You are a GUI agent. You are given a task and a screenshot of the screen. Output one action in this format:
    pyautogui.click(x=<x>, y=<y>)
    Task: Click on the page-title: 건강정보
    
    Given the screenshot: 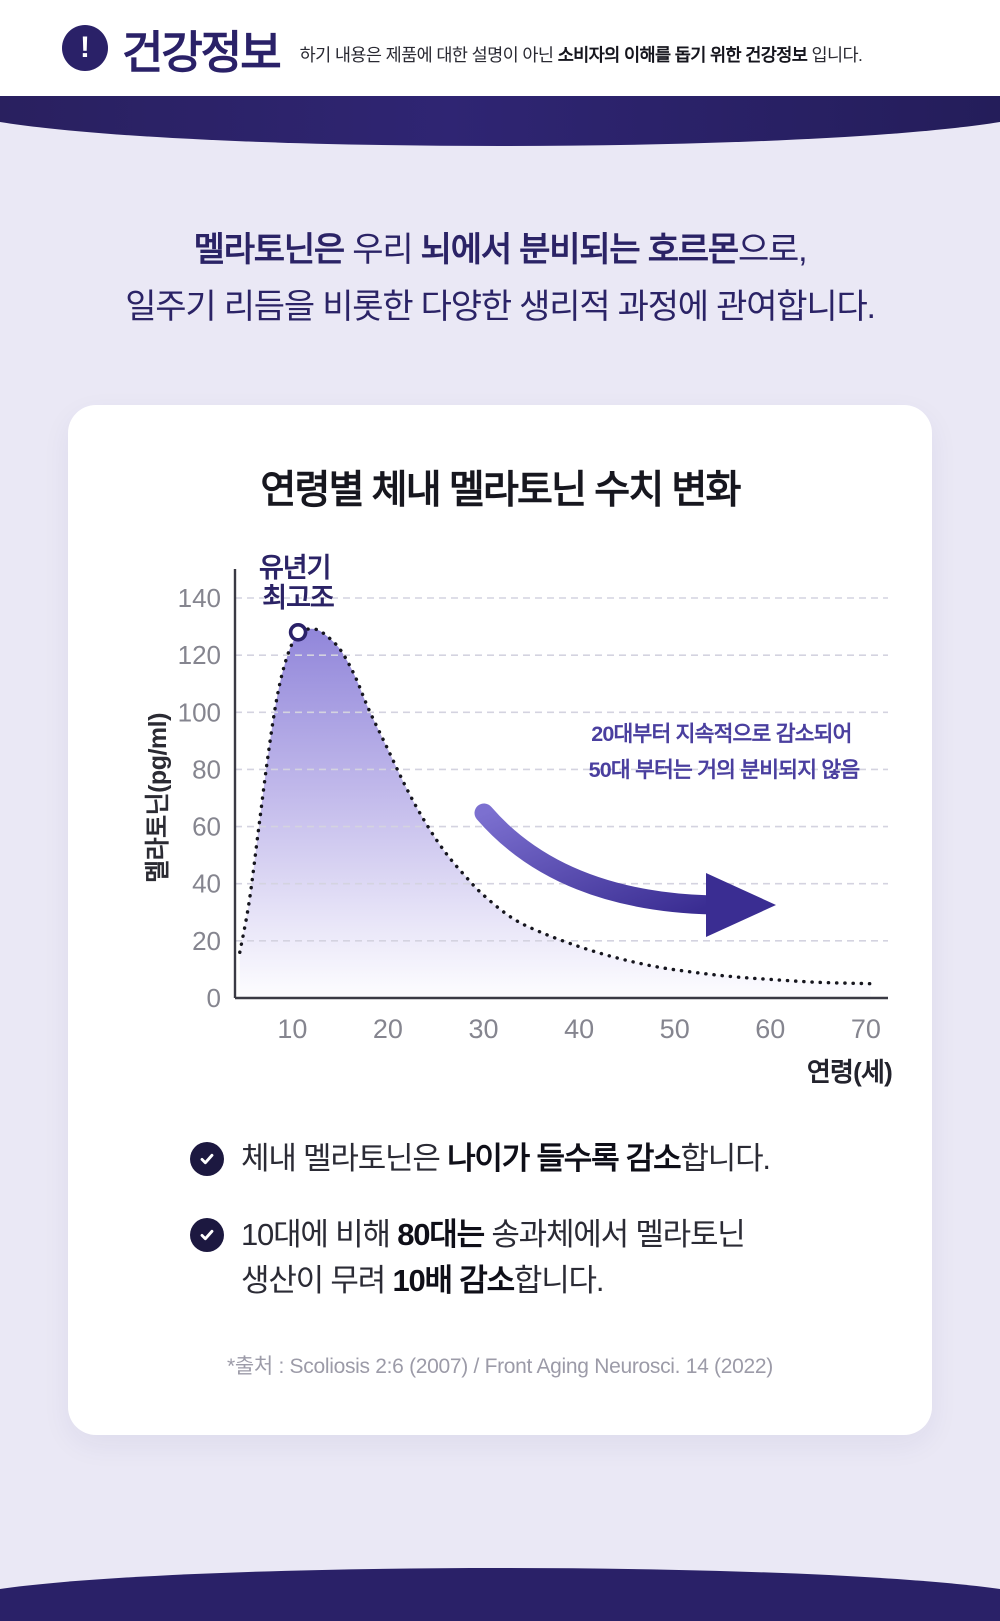 What is the action you would take?
    pyautogui.click(x=202, y=52)
    